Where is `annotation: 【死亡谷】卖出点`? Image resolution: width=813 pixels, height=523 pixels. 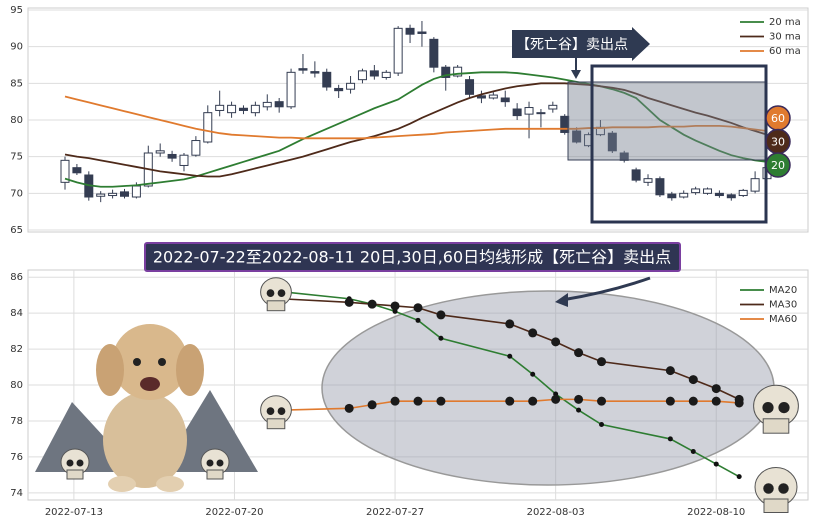
annotation: 【死亡谷】卖出点 is located at coordinates (572, 45).